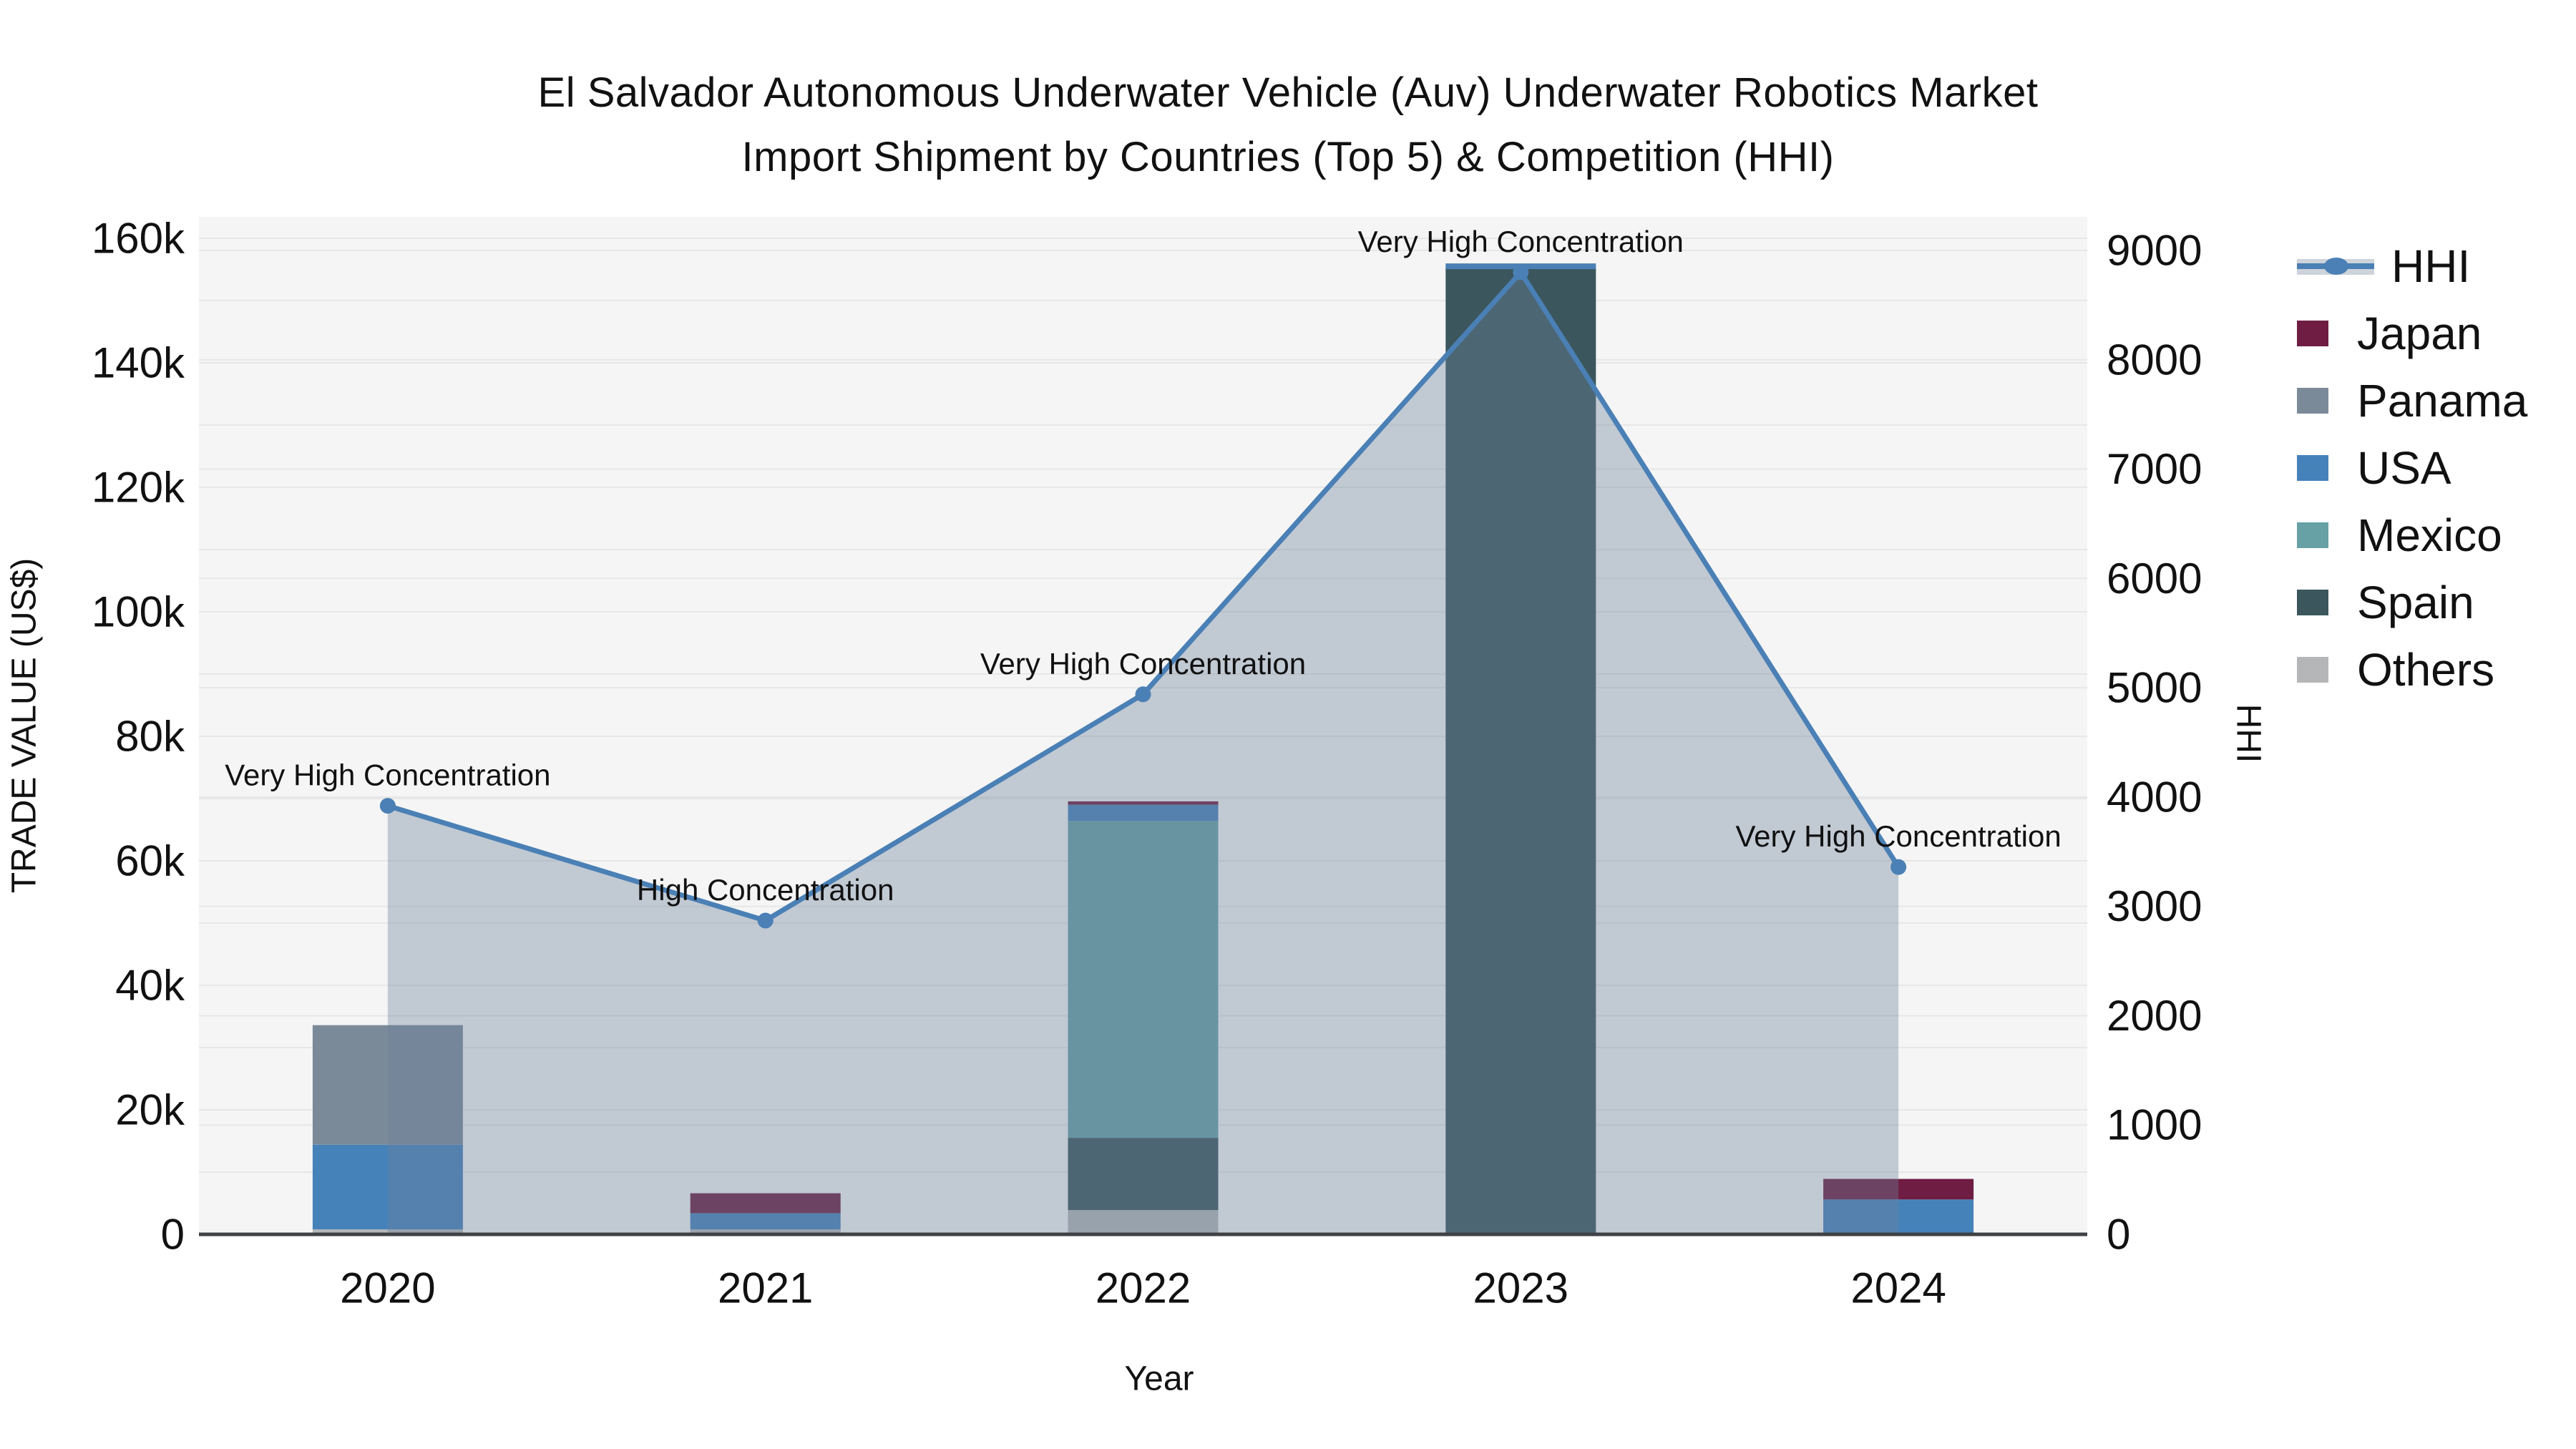 The height and width of the screenshot is (1449, 2576). I want to click on hhi-marker-2024, so click(1898, 867).